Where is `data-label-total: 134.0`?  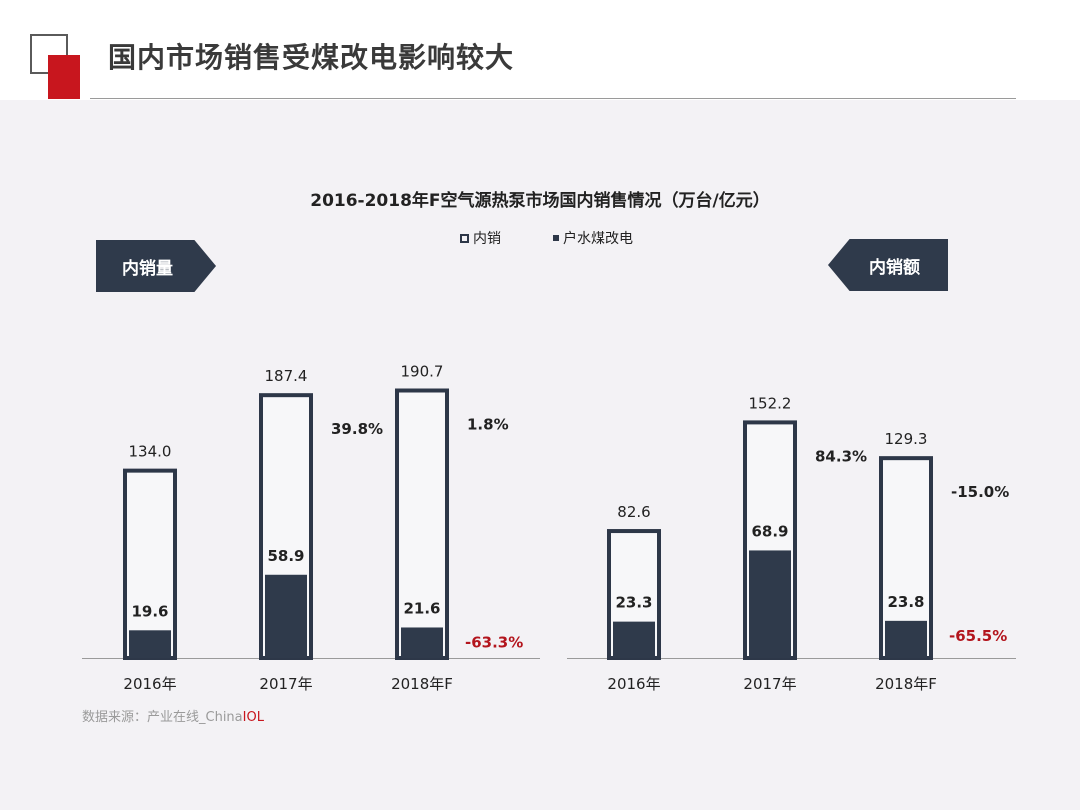 data-label-total: 134.0 is located at coordinates (150, 452).